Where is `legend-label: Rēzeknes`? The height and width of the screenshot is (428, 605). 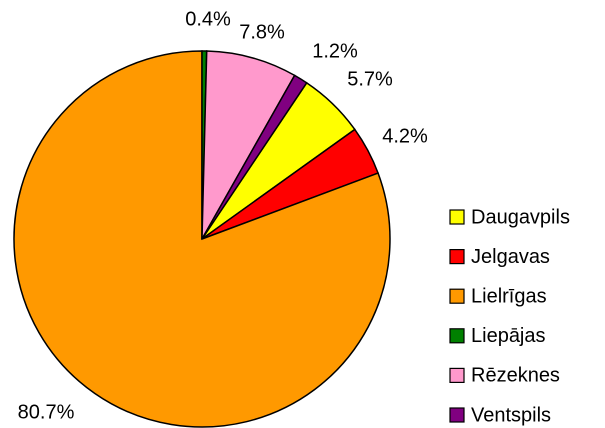 legend-label: Rēzeknes is located at coordinates (515, 376).